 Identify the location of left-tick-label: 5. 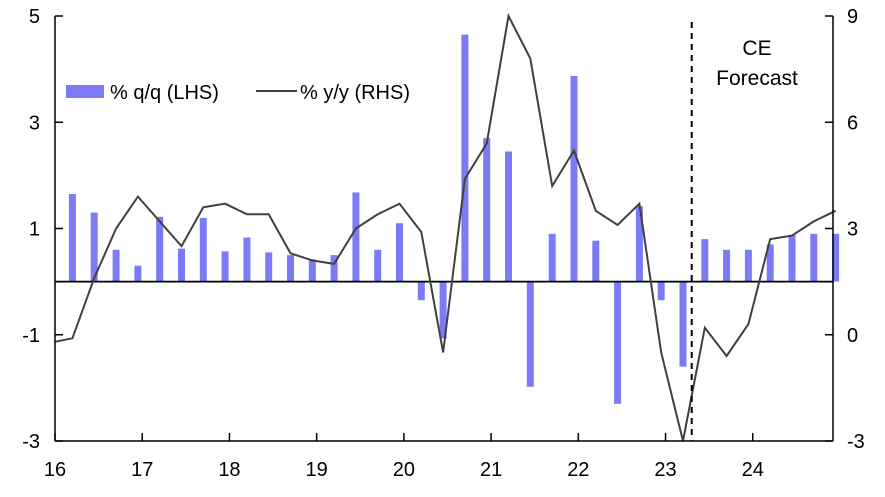
(34, 17).